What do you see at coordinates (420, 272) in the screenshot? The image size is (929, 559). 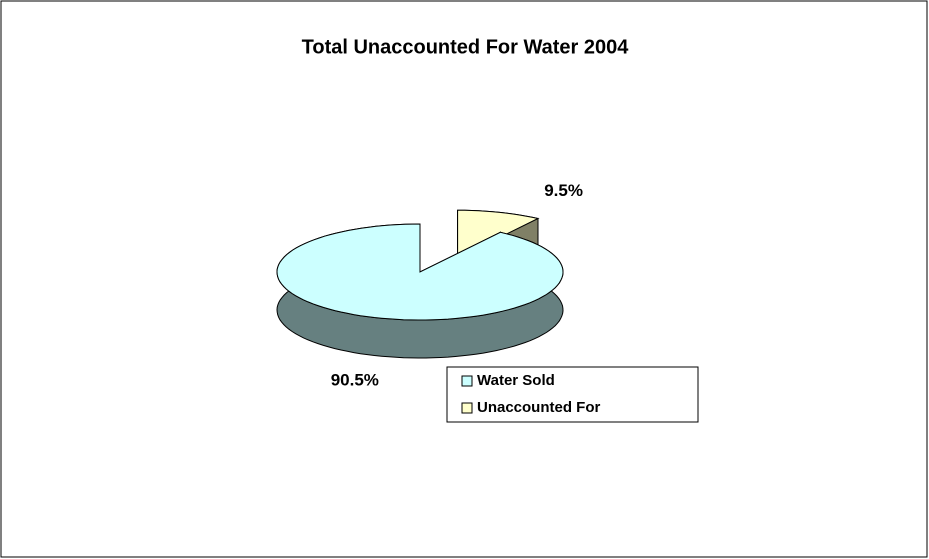 I see `slice-top` at bounding box center [420, 272].